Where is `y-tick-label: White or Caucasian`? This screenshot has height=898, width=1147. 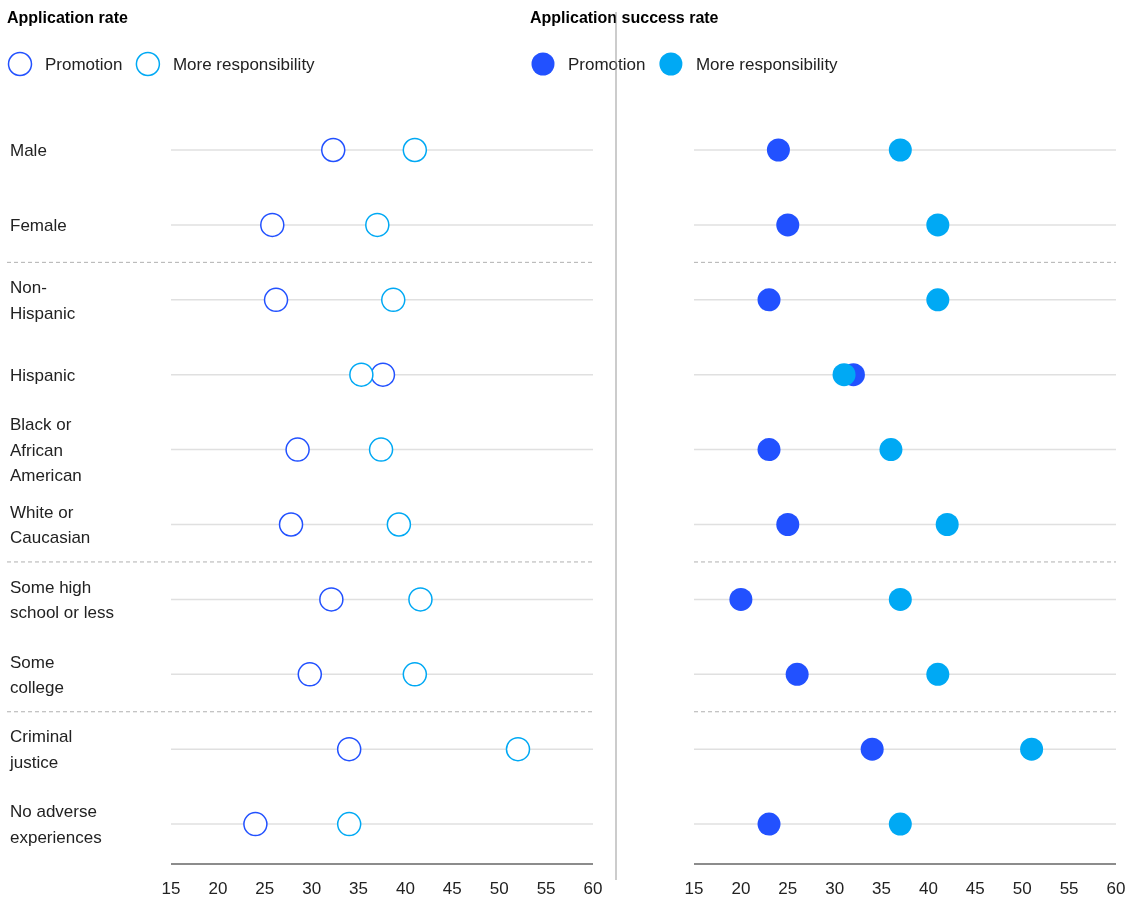 y-tick-label: White or Caucasian is located at coordinates (50, 525).